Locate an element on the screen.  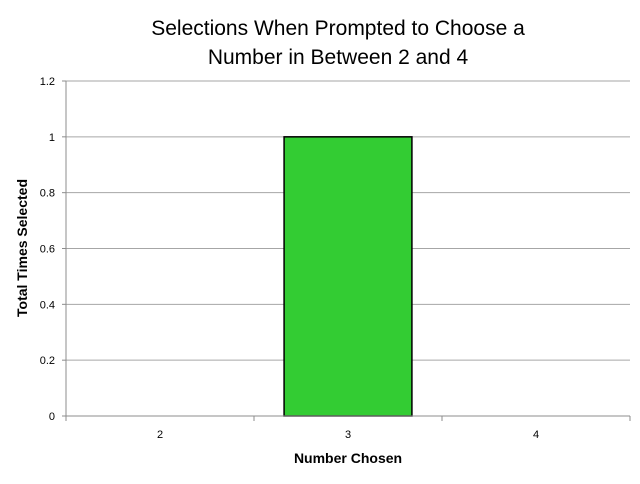
y-tick-label: 0.4 is located at coordinates (47, 305).